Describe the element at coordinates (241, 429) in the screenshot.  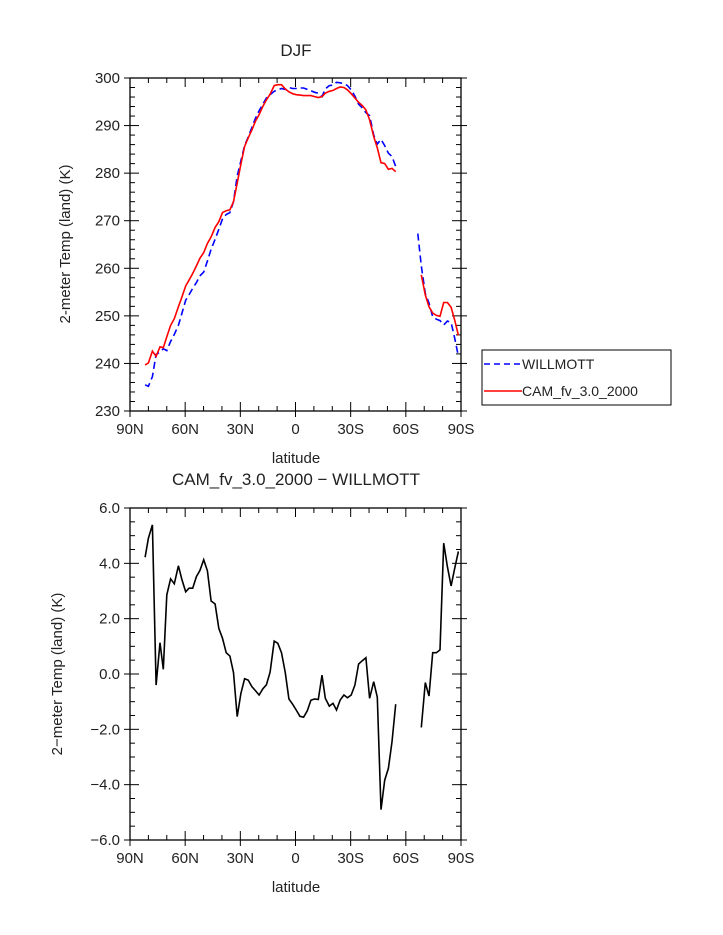
I see `top-x-tick-label: 30N` at that location.